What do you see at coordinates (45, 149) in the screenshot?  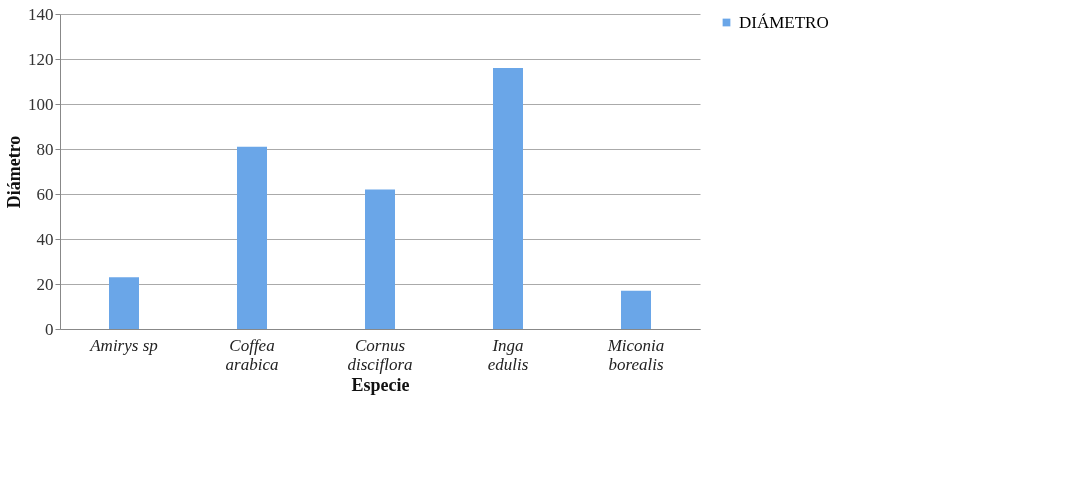 I see `y-tick-label: 80` at bounding box center [45, 149].